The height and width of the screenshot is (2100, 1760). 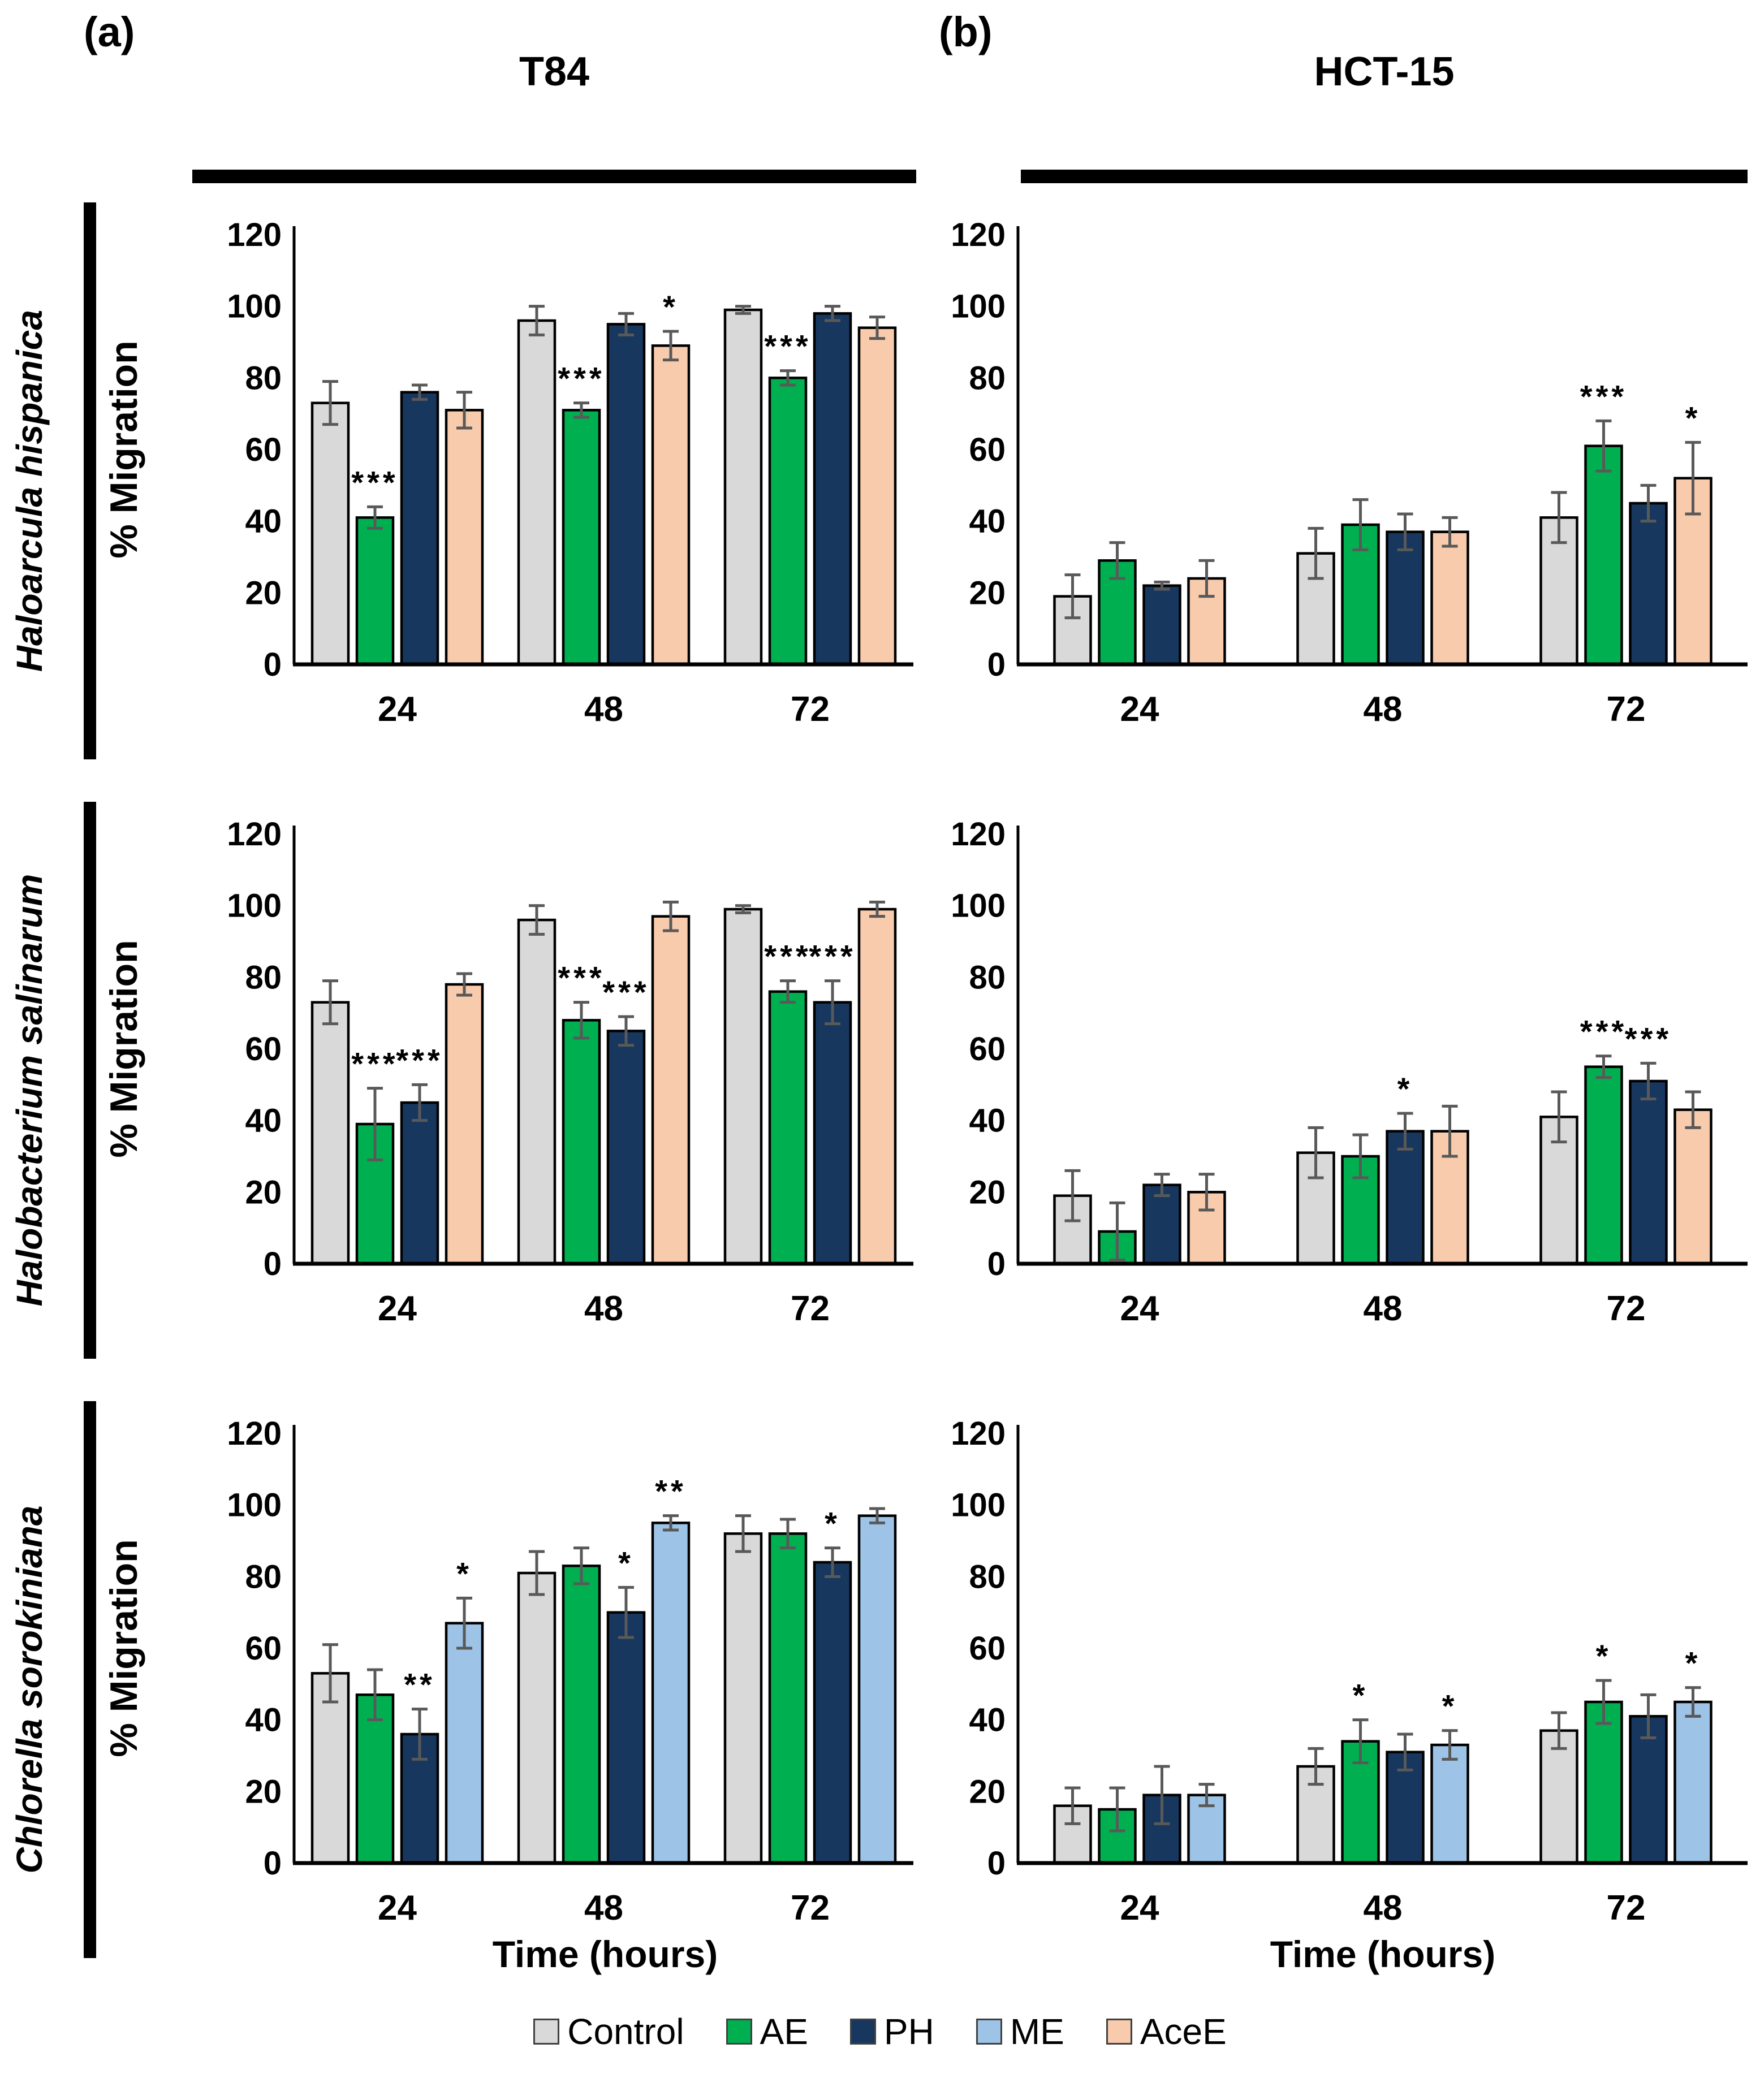 I want to click on legend-swatch-me, so click(x=989, y=2032).